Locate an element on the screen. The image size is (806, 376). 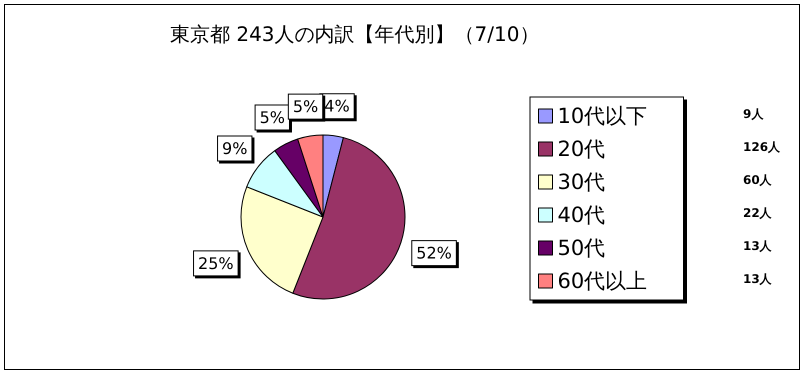
legend-label: 10代以下 is located at coordinates (603, 116).